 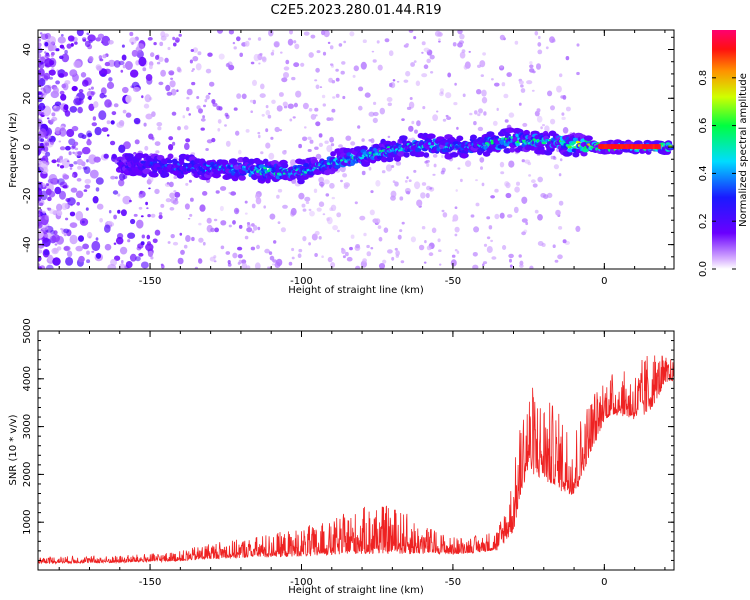 What do you see at coordinates (703, 126) in the screenshot?
I see `colorbar-tick-label: 0.6` at bounding box center [703, 126].